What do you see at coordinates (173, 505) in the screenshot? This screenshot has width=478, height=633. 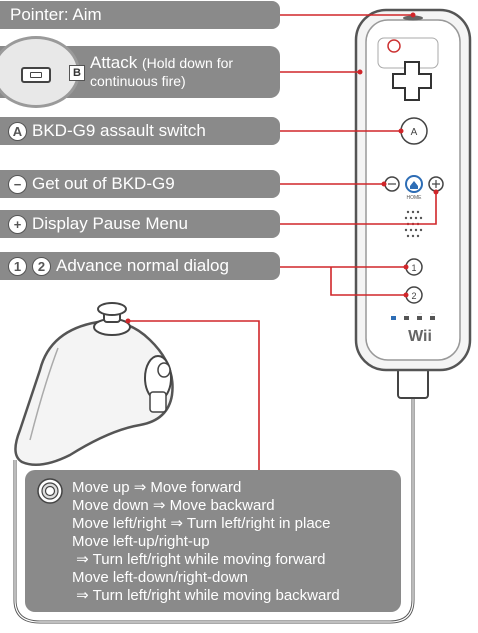 I see `info-line: Move down ⇒ Move backward` at bounding box center [173, 505].